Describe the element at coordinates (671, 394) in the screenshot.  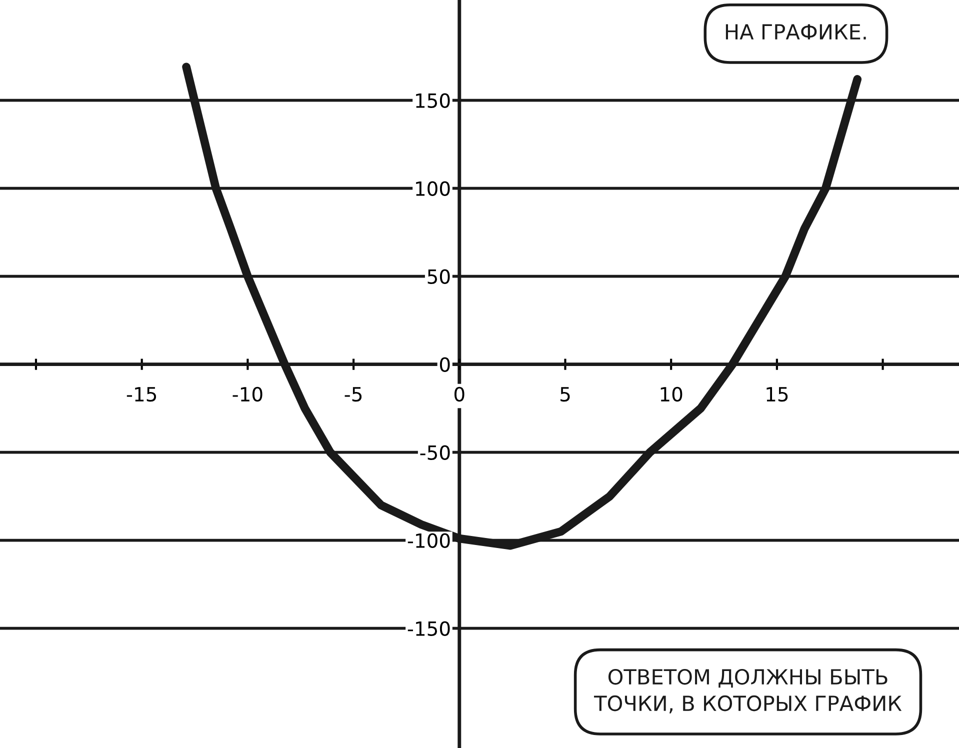
I see `x-tick-label: 10` at that location.